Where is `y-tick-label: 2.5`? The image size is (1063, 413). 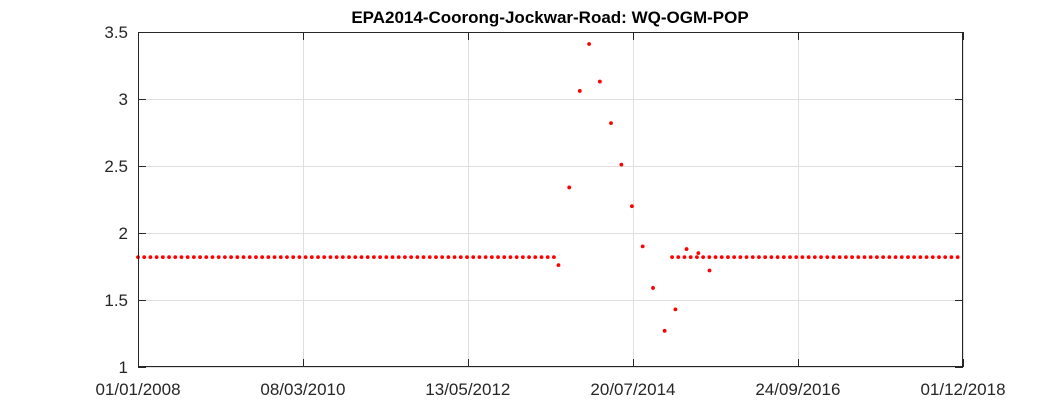 y-tick-label: 2.5 is located at coordinates (116, 166).